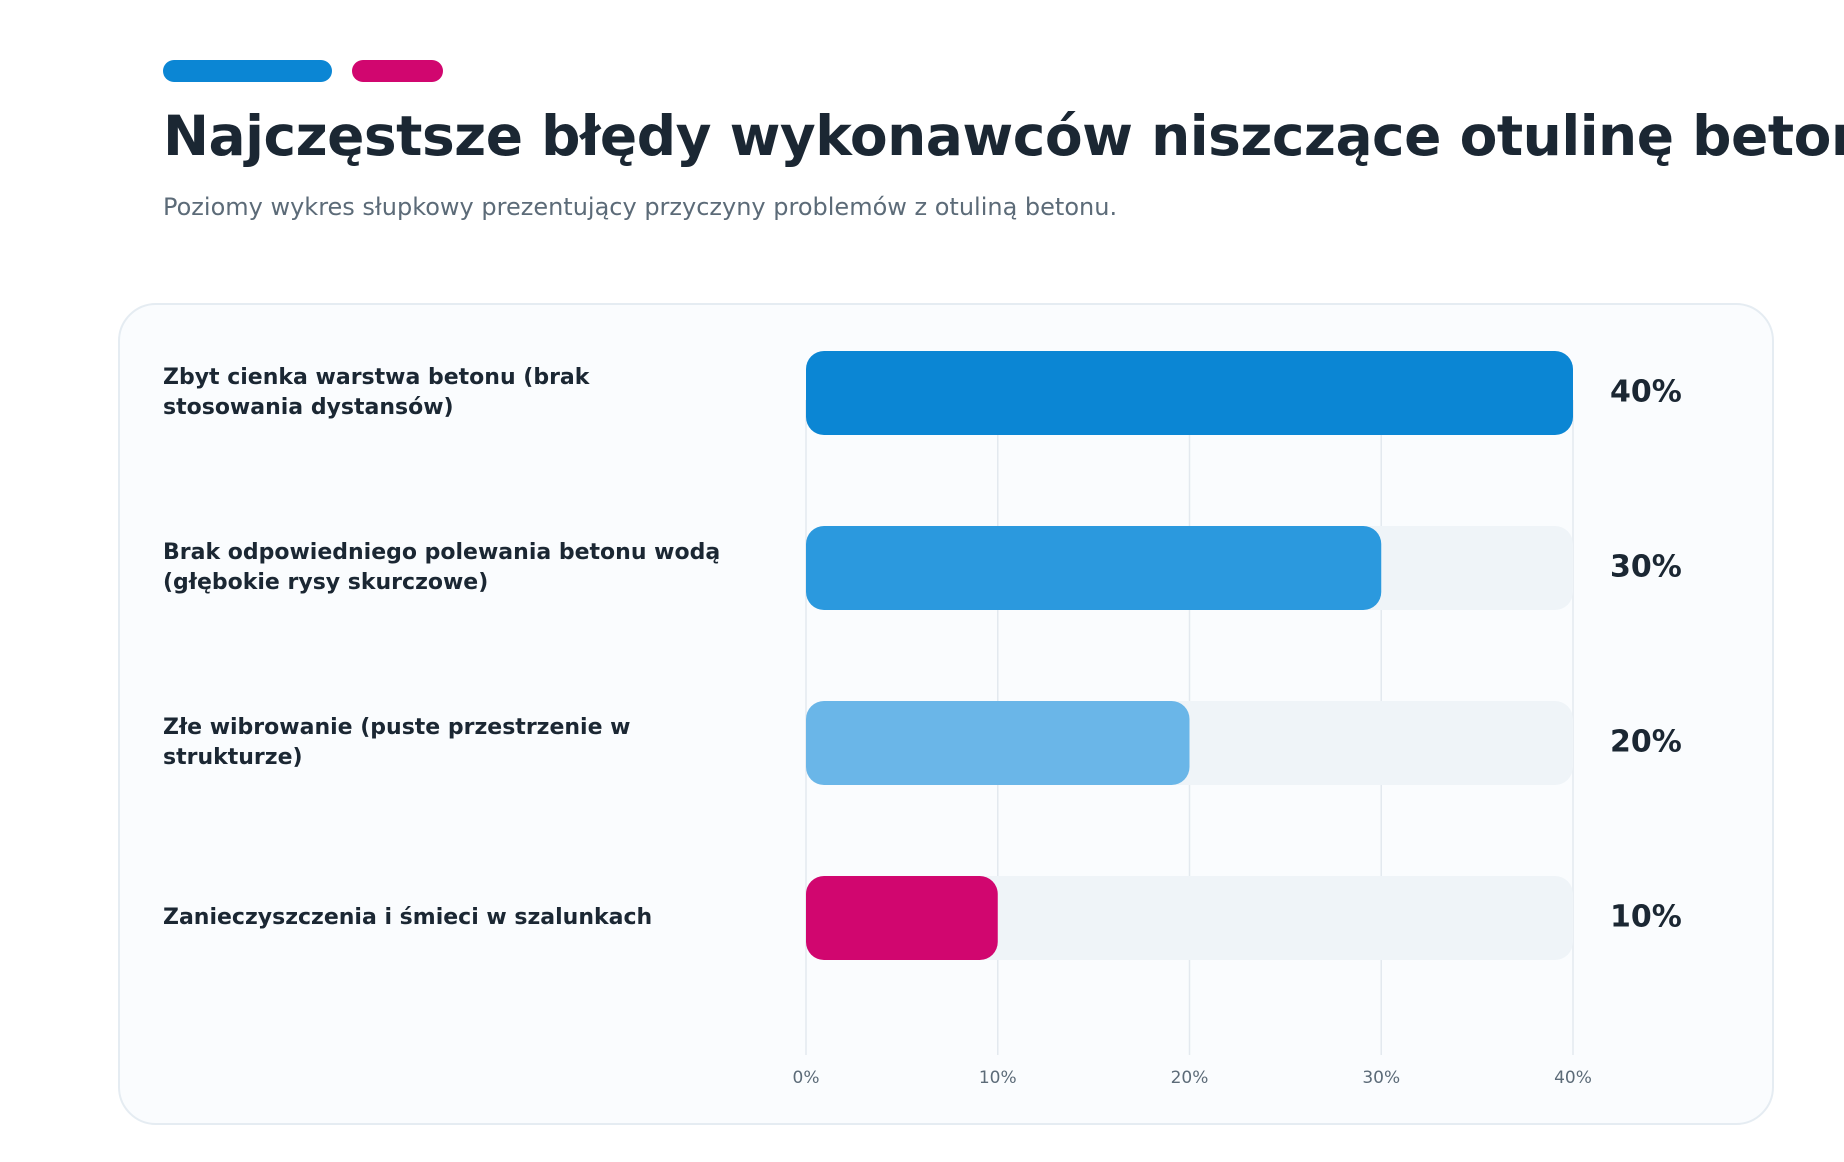 Image resolution: width=1844 pixels, height=1162 pixels. Describe the element at coordinates (998, 1078) in the screenshot. I see `x-tick-label: 10%` at that location.